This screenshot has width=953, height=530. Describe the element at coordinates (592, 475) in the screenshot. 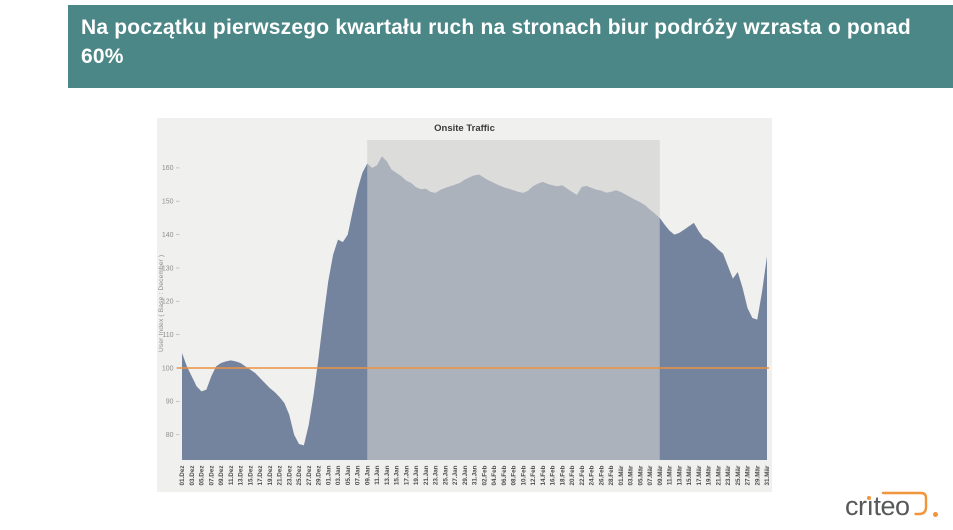

I see `x-tick-label: 24.Feb` at that location.